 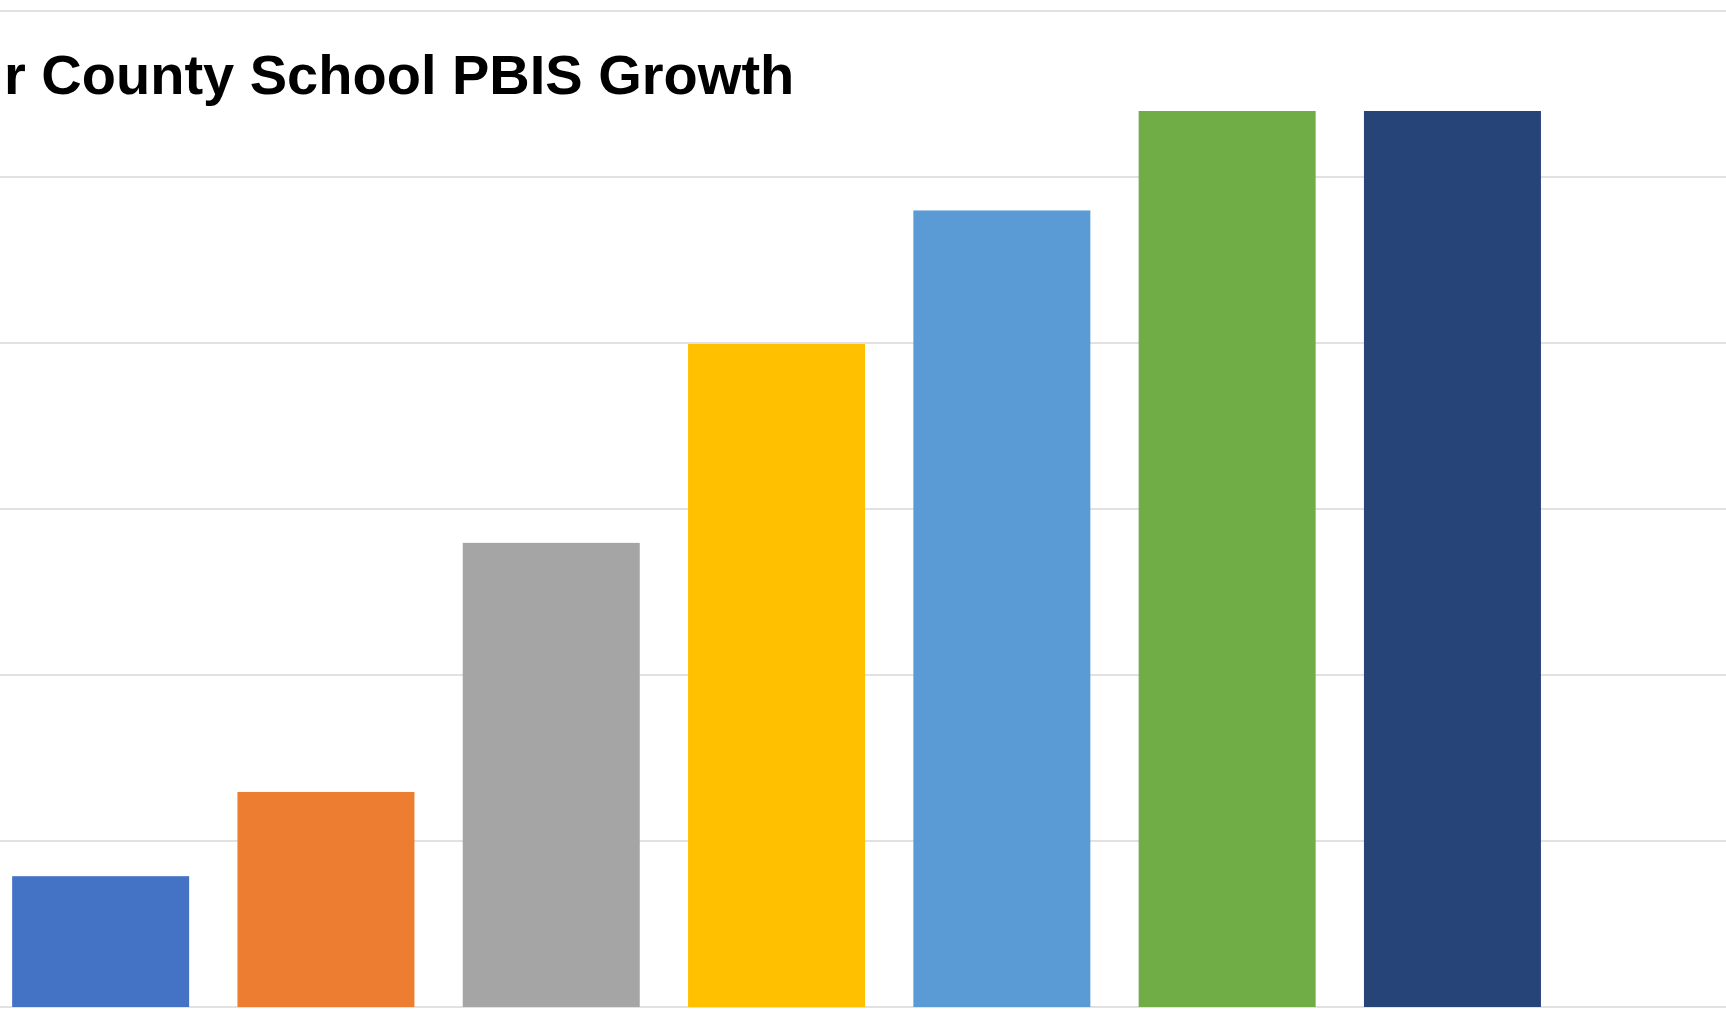 I want to click on chart-title: r County School PBIS Growth, so click(x=399, y=74).